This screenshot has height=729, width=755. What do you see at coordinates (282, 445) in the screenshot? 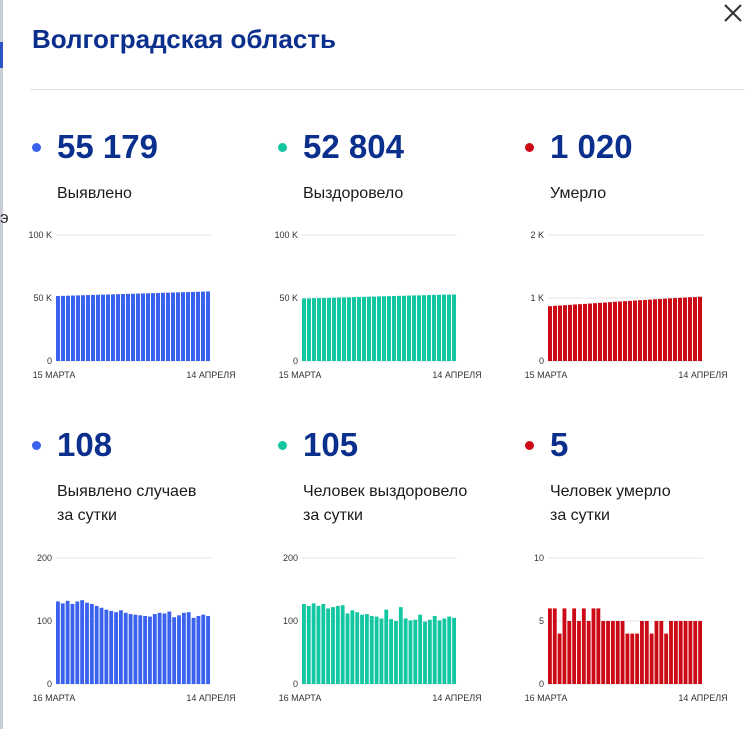
I see `recovered-dot-icon` at bounding box center [282, 445].